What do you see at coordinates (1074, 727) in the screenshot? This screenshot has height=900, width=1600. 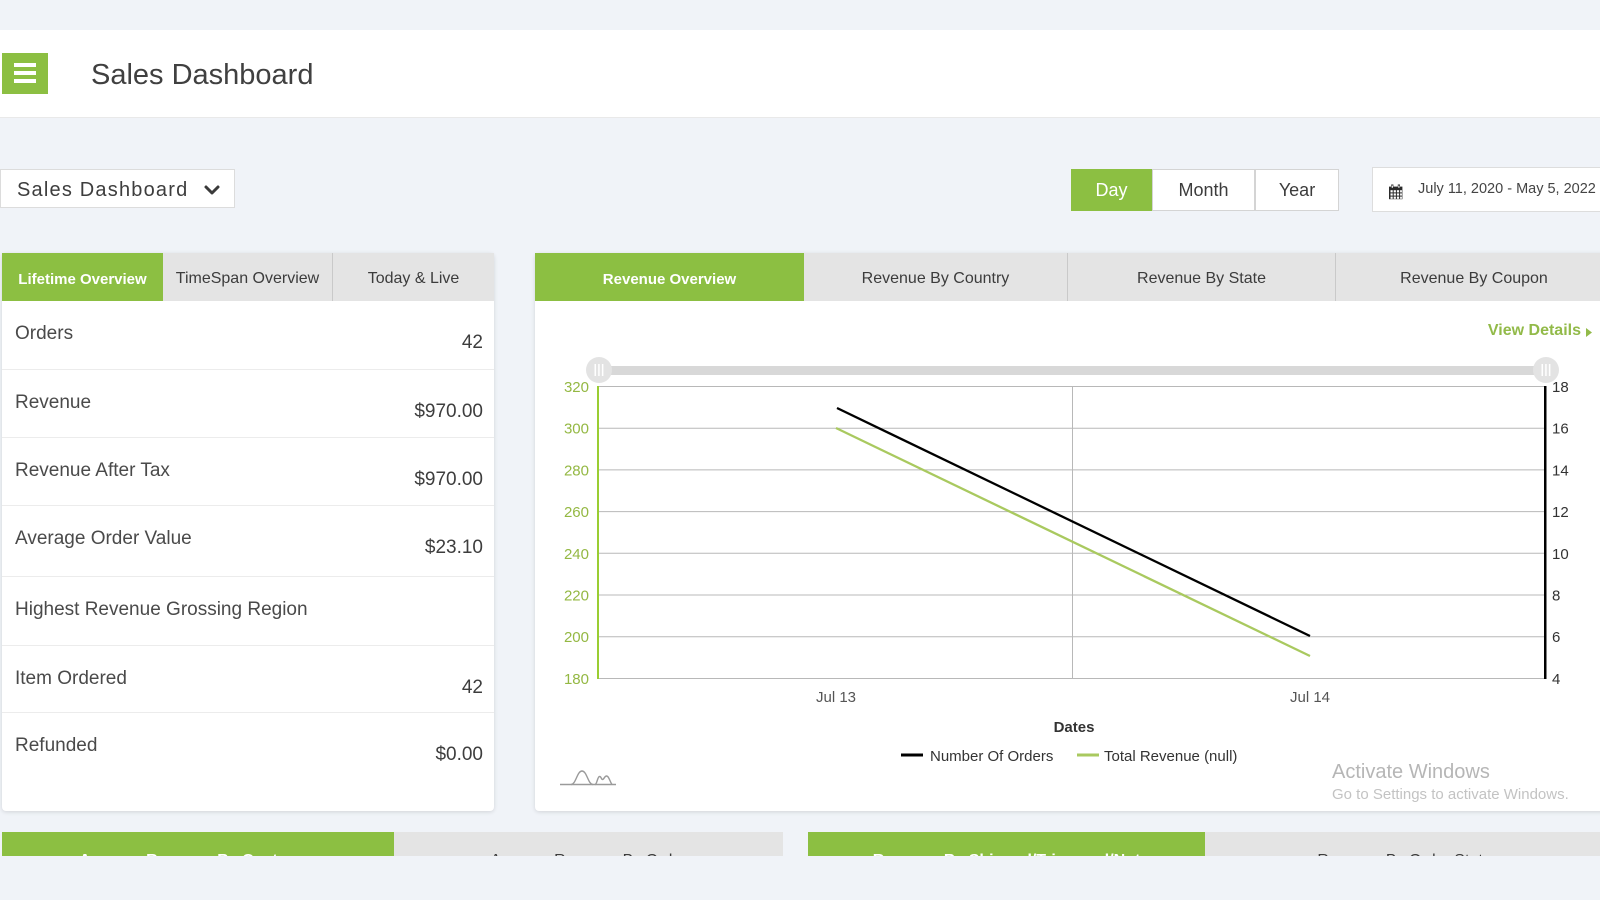 I see `svg-text: Dates` at bounding box center [1074, 727].